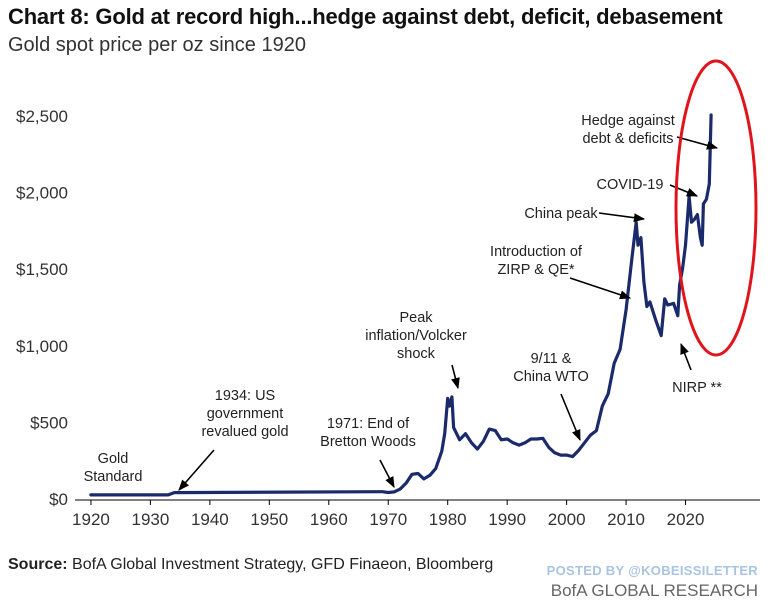 This screenshot has height=602, width=770. Describe the element at coordinates (716, 208) in the screenshot. I see `highlight-ellipse` at that location.